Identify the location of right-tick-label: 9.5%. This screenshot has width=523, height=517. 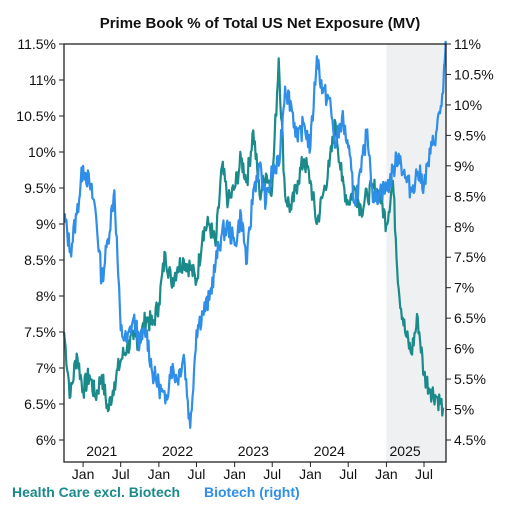
(470, 135).